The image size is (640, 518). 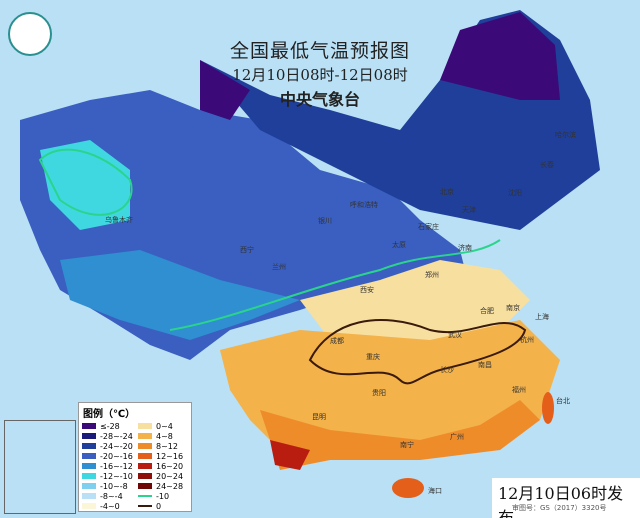 I want to click on legend-label: -8~-4, so click(x=111, y=496).